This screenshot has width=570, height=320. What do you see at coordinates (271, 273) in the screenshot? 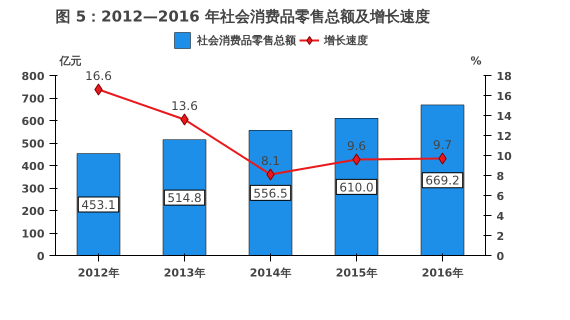
I see `x-tick-label: 2014年` at bounding box center [271, 273].